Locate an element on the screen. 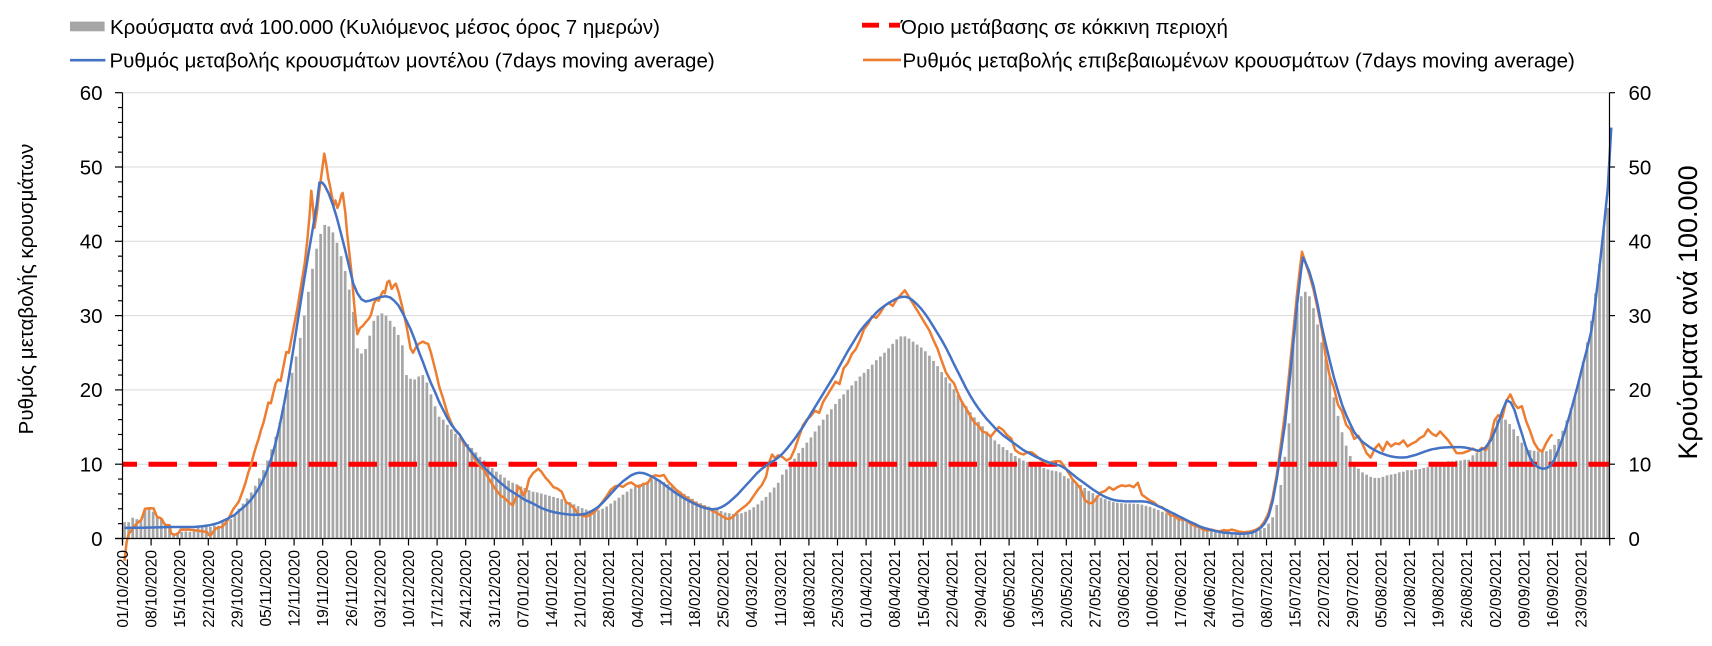  svg-text: 06/05/2021 is located at coordinates (1010, 589).